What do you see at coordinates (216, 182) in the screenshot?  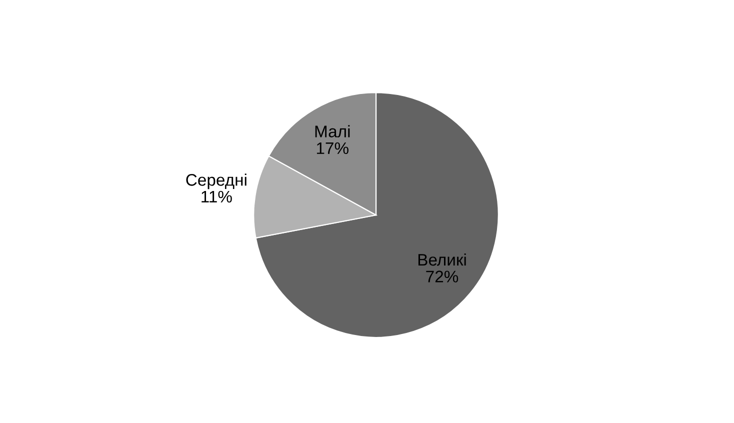 I see `slice-label: Середні` at bounding box center [216, 182].